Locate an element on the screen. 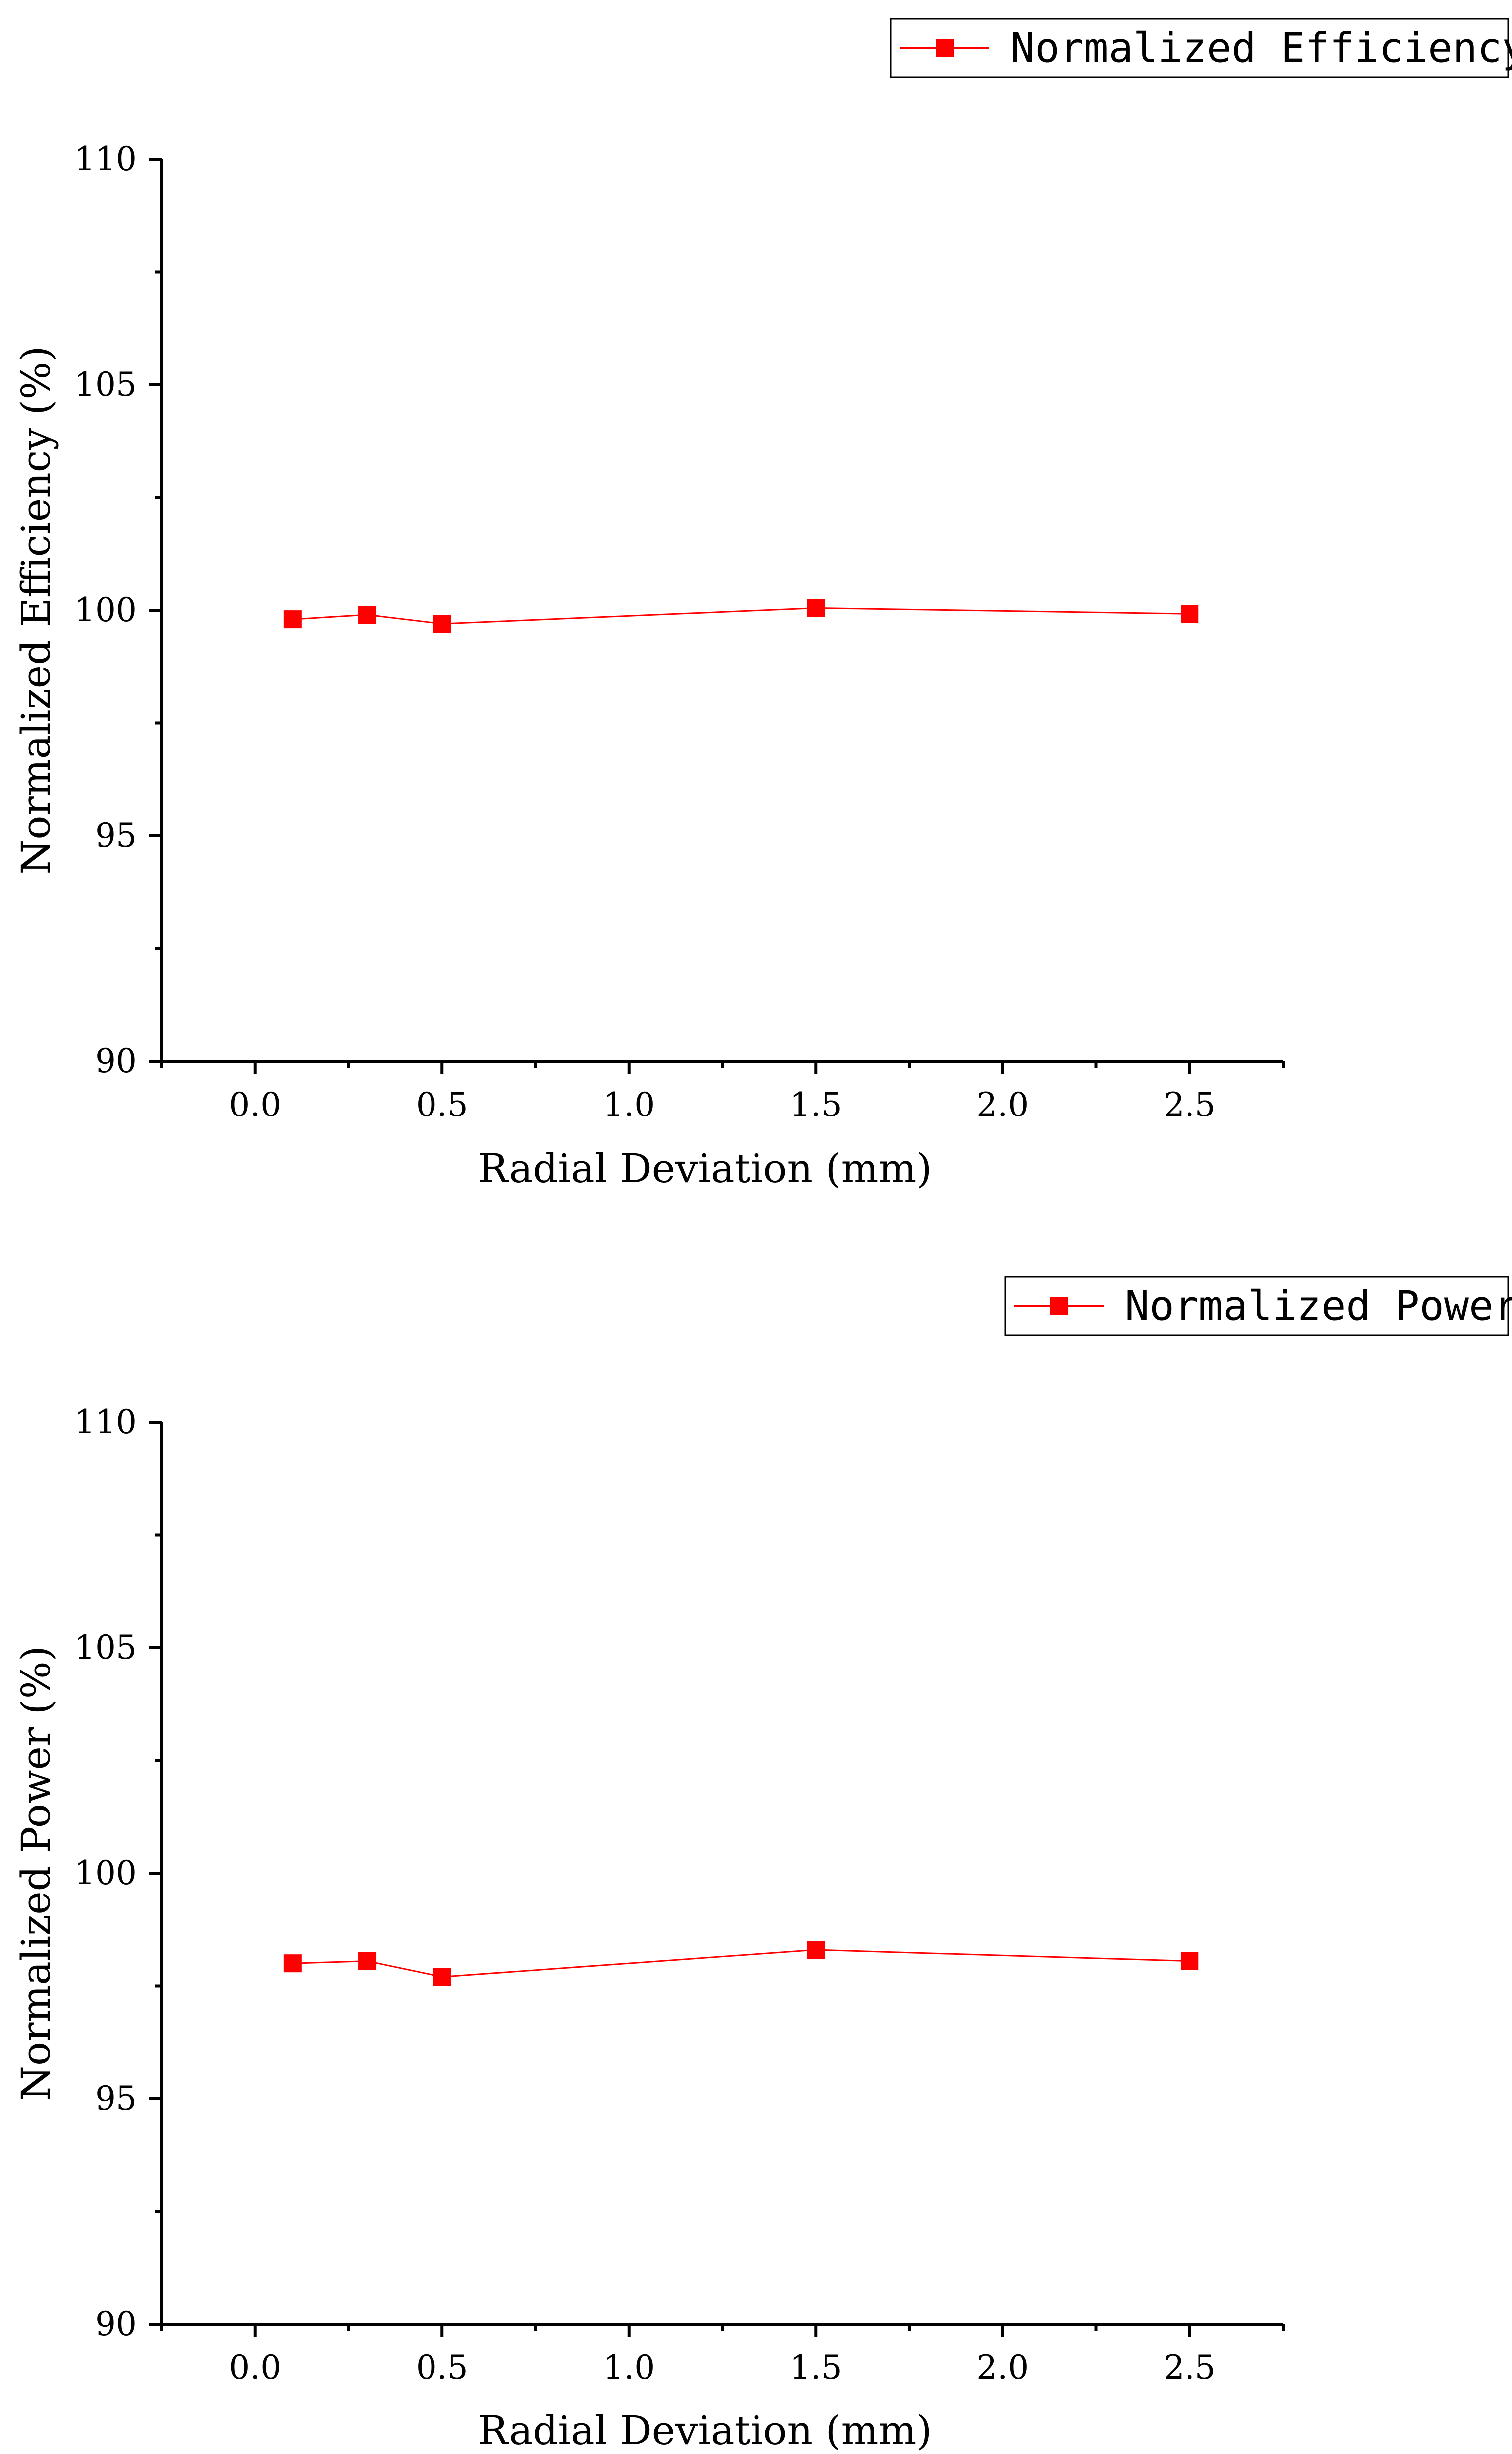 Image resolution: width=1512 pixels, height=2454 pixels. y-axis-title: Normalized Efficiency (%) is located at coordinates (36, 610).